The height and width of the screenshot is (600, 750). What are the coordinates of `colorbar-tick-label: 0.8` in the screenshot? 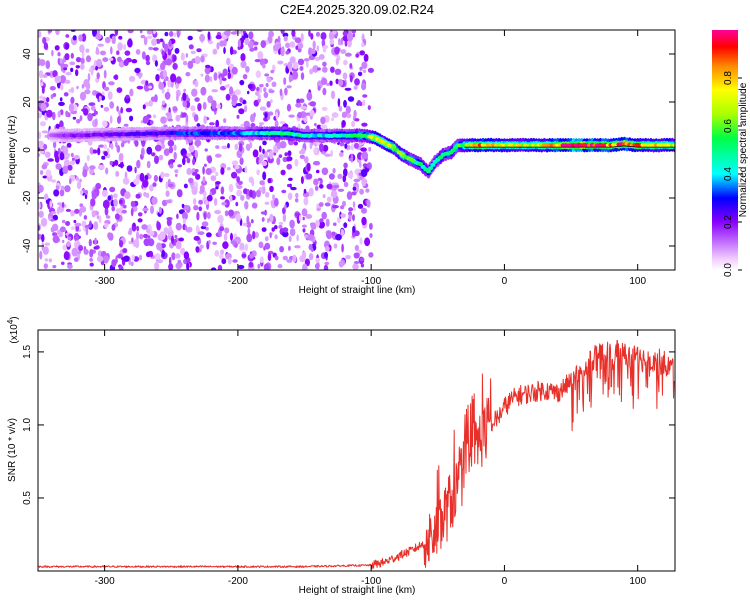 It's located at (728, 78).